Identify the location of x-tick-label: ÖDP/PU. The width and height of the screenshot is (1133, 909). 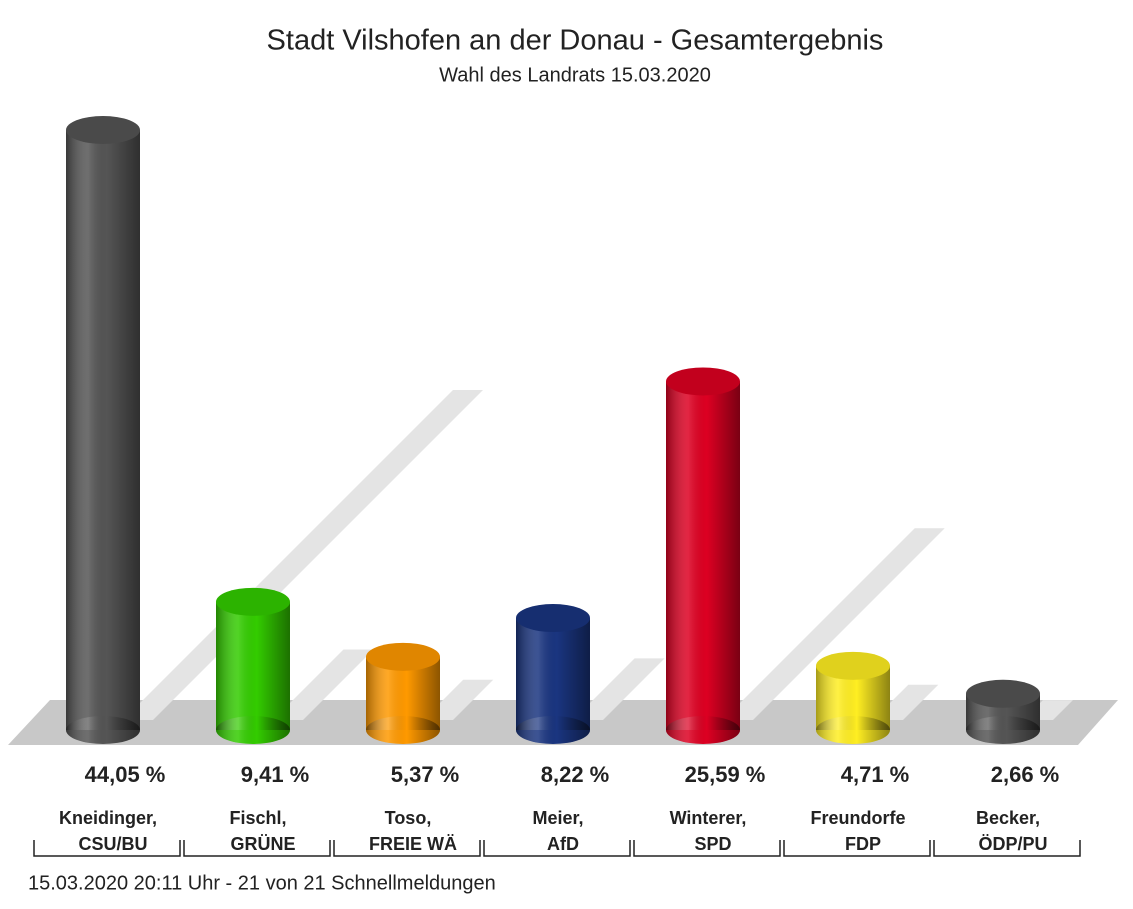
(1012, 844).